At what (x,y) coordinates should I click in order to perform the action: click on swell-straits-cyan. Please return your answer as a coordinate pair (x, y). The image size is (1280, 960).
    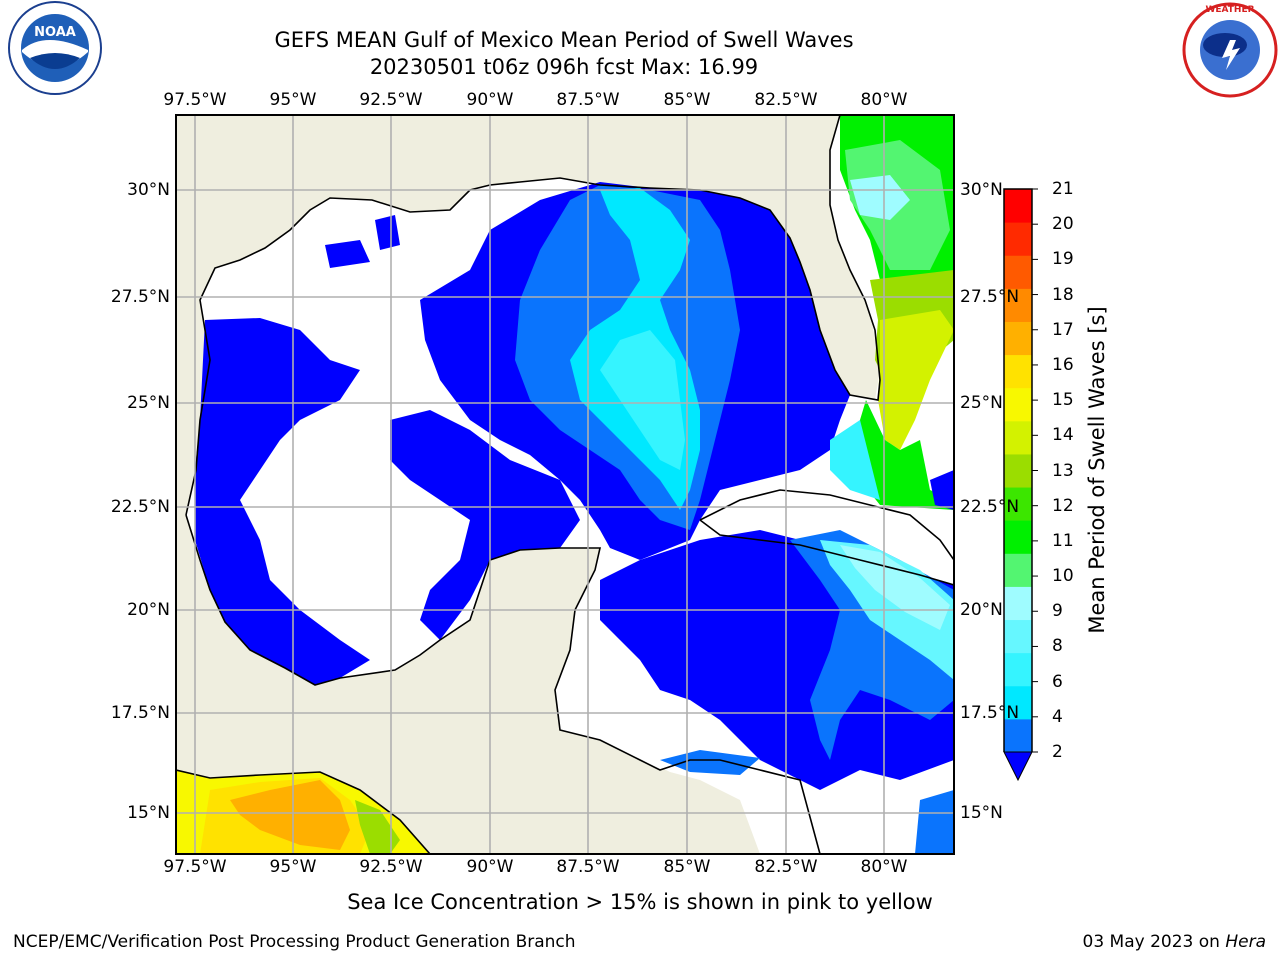
    Looking at the image, I should click on (855, 460).